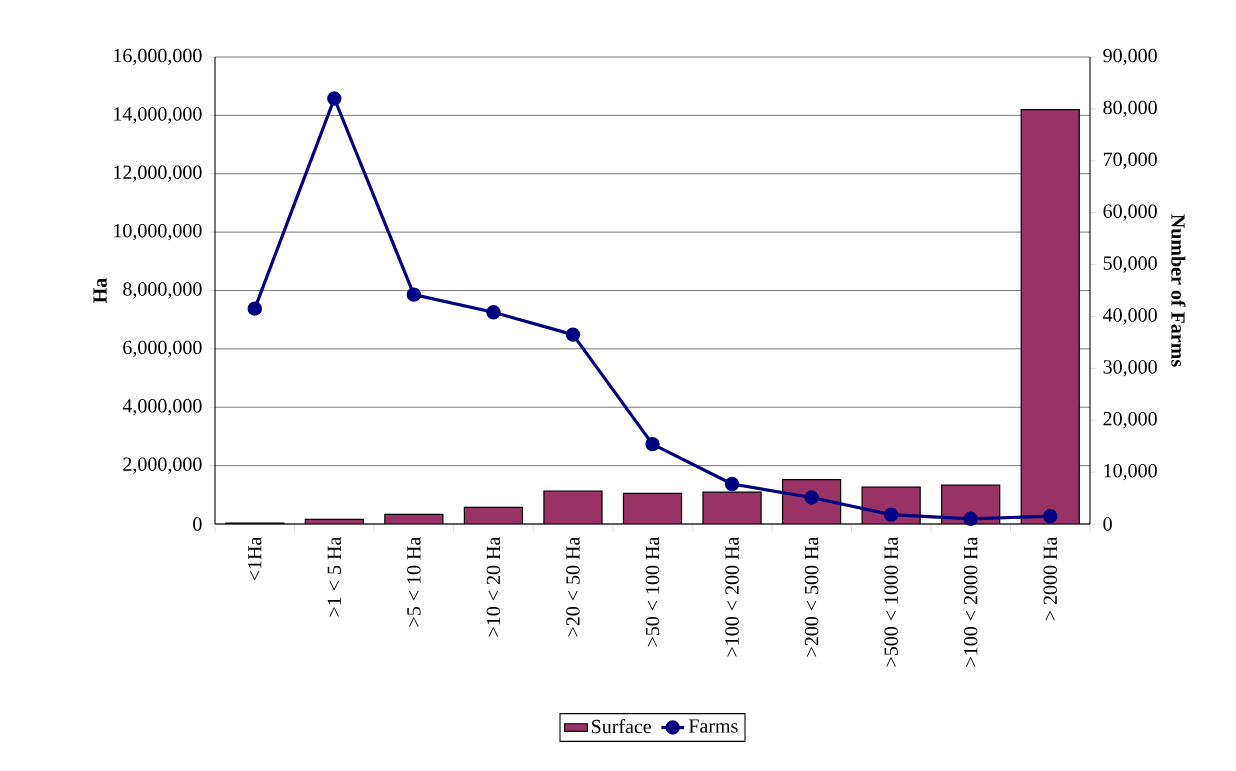  What do you see at coordinates (158, 232) in the screenshot?
I see `y-tick-label: 10,000,000` at bounding box center [158, 232].